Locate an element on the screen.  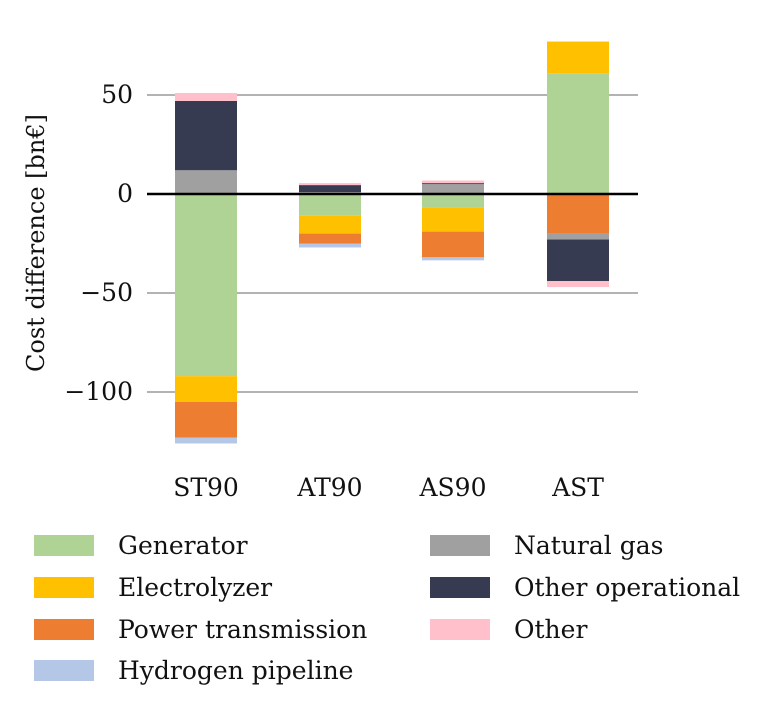
x-axis-ticks: ST90 AT90 AS90 AST is located at coordinates (388, 487).